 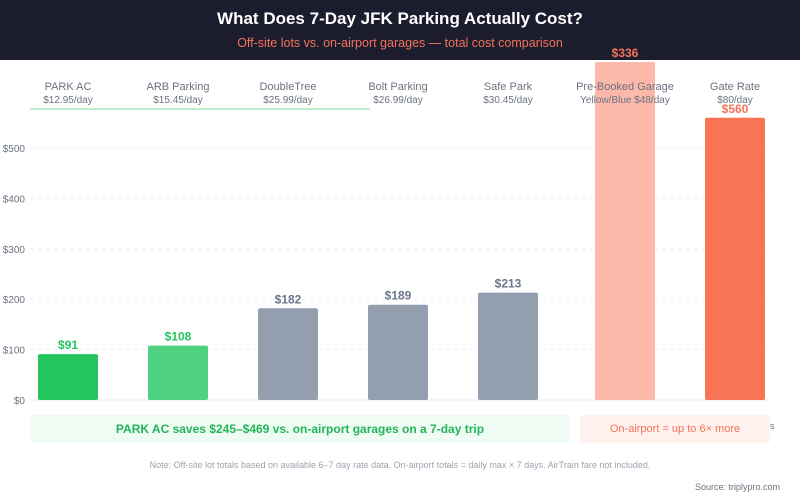 I want to click on daily-rate: $26.99/day, so click(x=398, y=100).